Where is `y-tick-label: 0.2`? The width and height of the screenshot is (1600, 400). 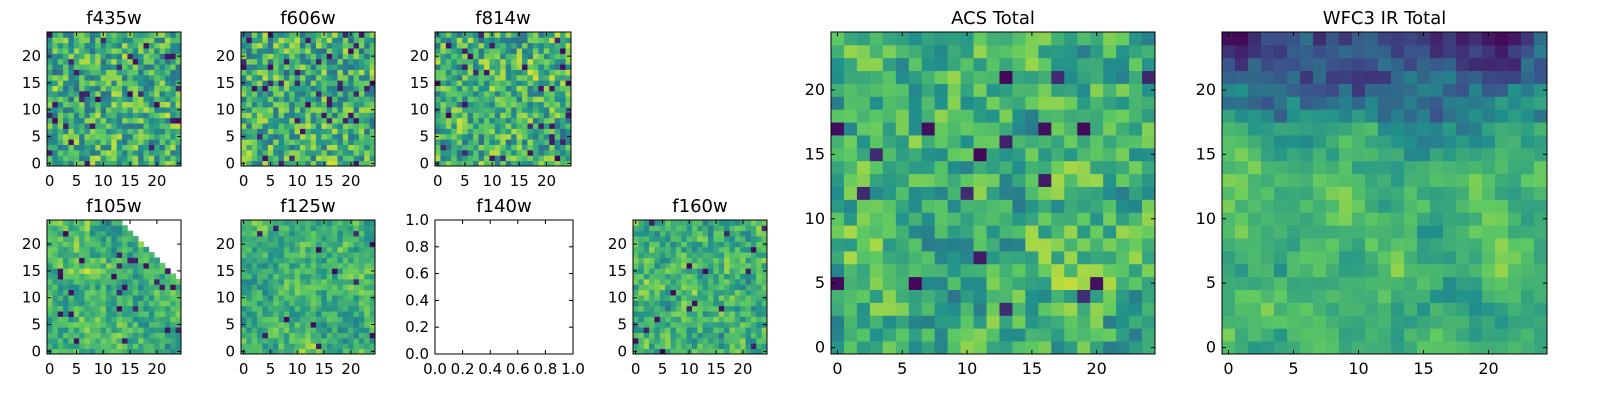 y-tick-label: 0.2 is located at coordinates (417, 327).